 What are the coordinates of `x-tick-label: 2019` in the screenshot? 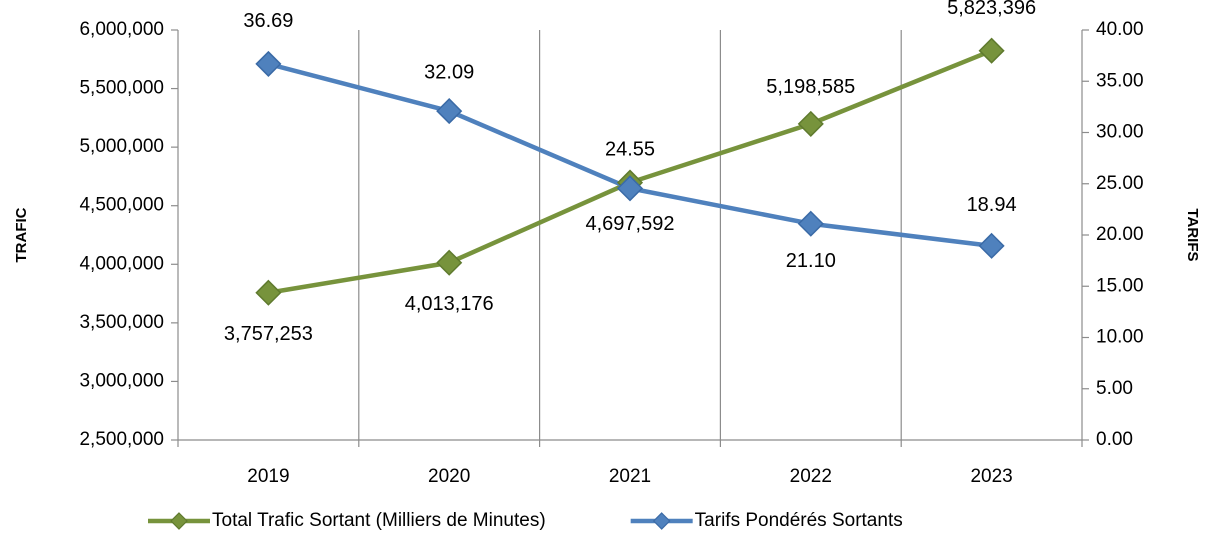 It's located at (268, 476).